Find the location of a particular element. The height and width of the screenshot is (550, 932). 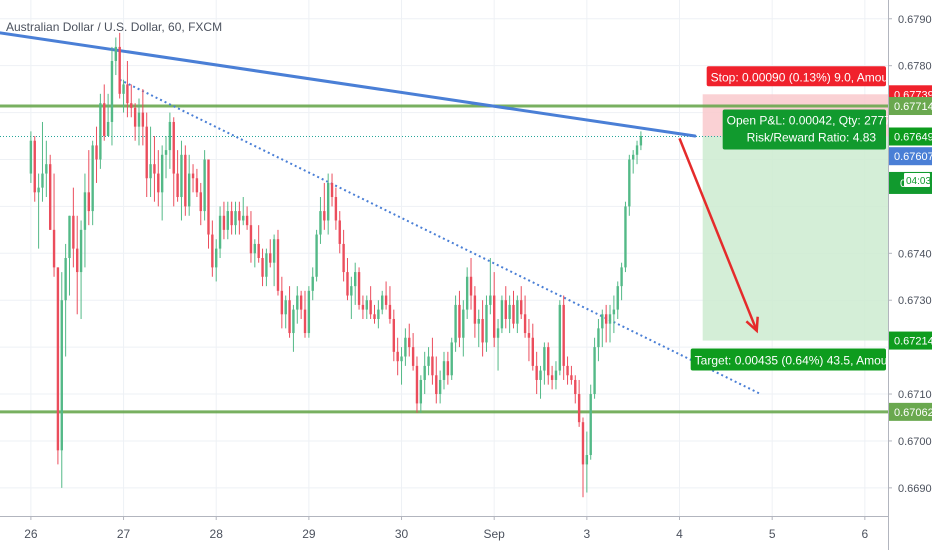

target-label-box is located at coordinates (788, 359).